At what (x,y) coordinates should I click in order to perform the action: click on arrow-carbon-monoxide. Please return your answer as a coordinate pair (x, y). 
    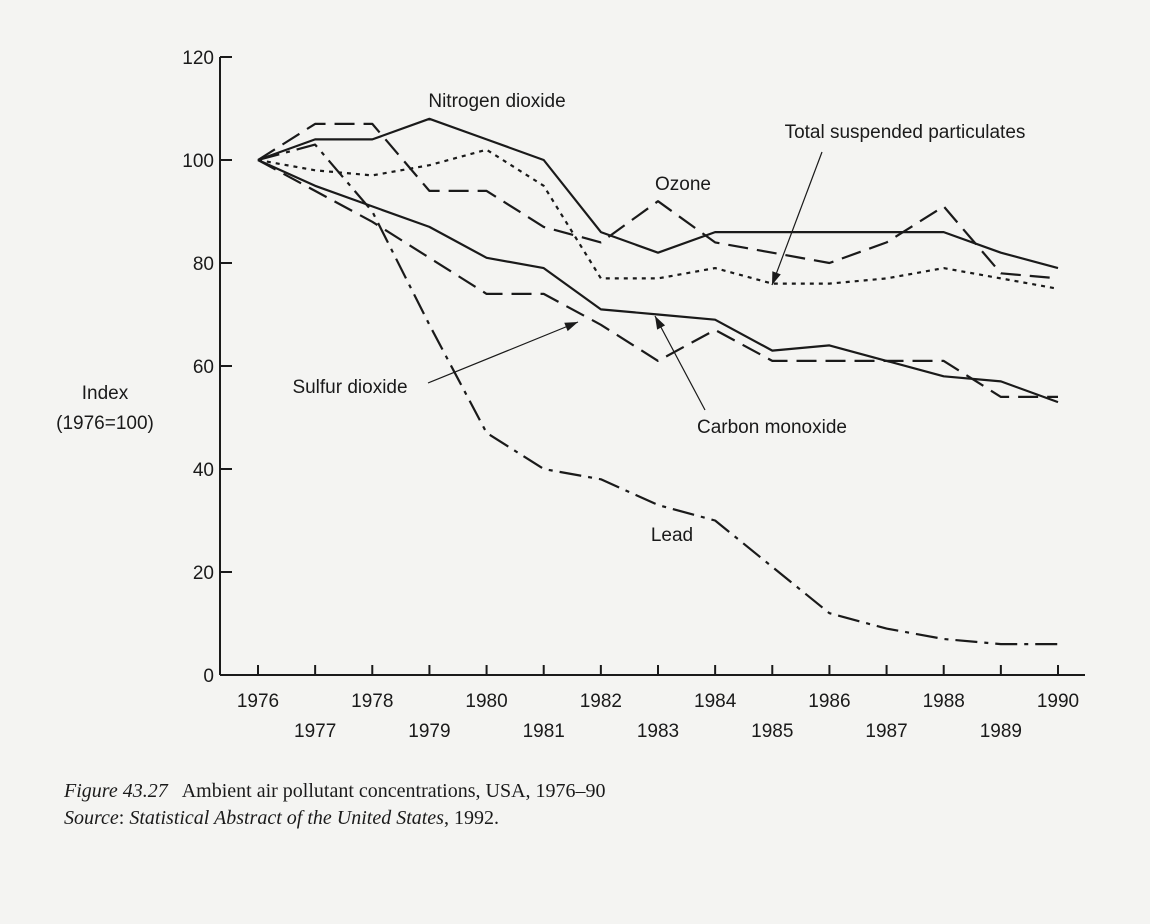
    Looking at the image, I should click on (680, 363).